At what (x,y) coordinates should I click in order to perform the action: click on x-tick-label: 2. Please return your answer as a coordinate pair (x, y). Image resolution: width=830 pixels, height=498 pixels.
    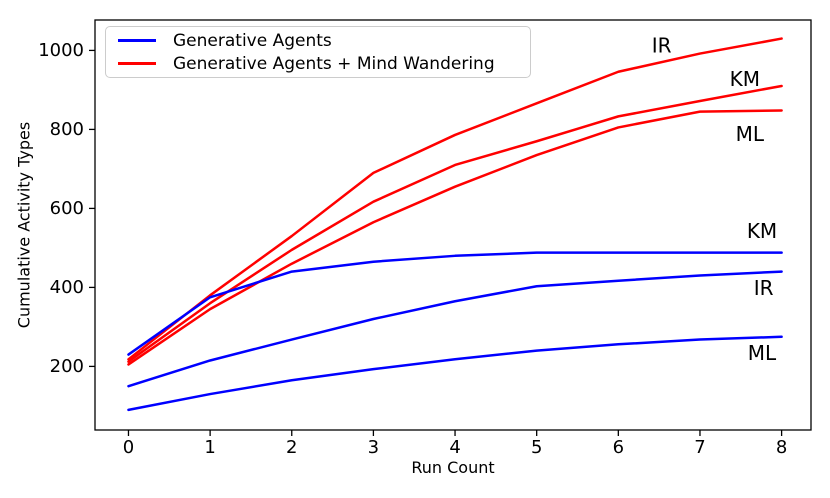
    Looking at the image, I should click on (291, 447).